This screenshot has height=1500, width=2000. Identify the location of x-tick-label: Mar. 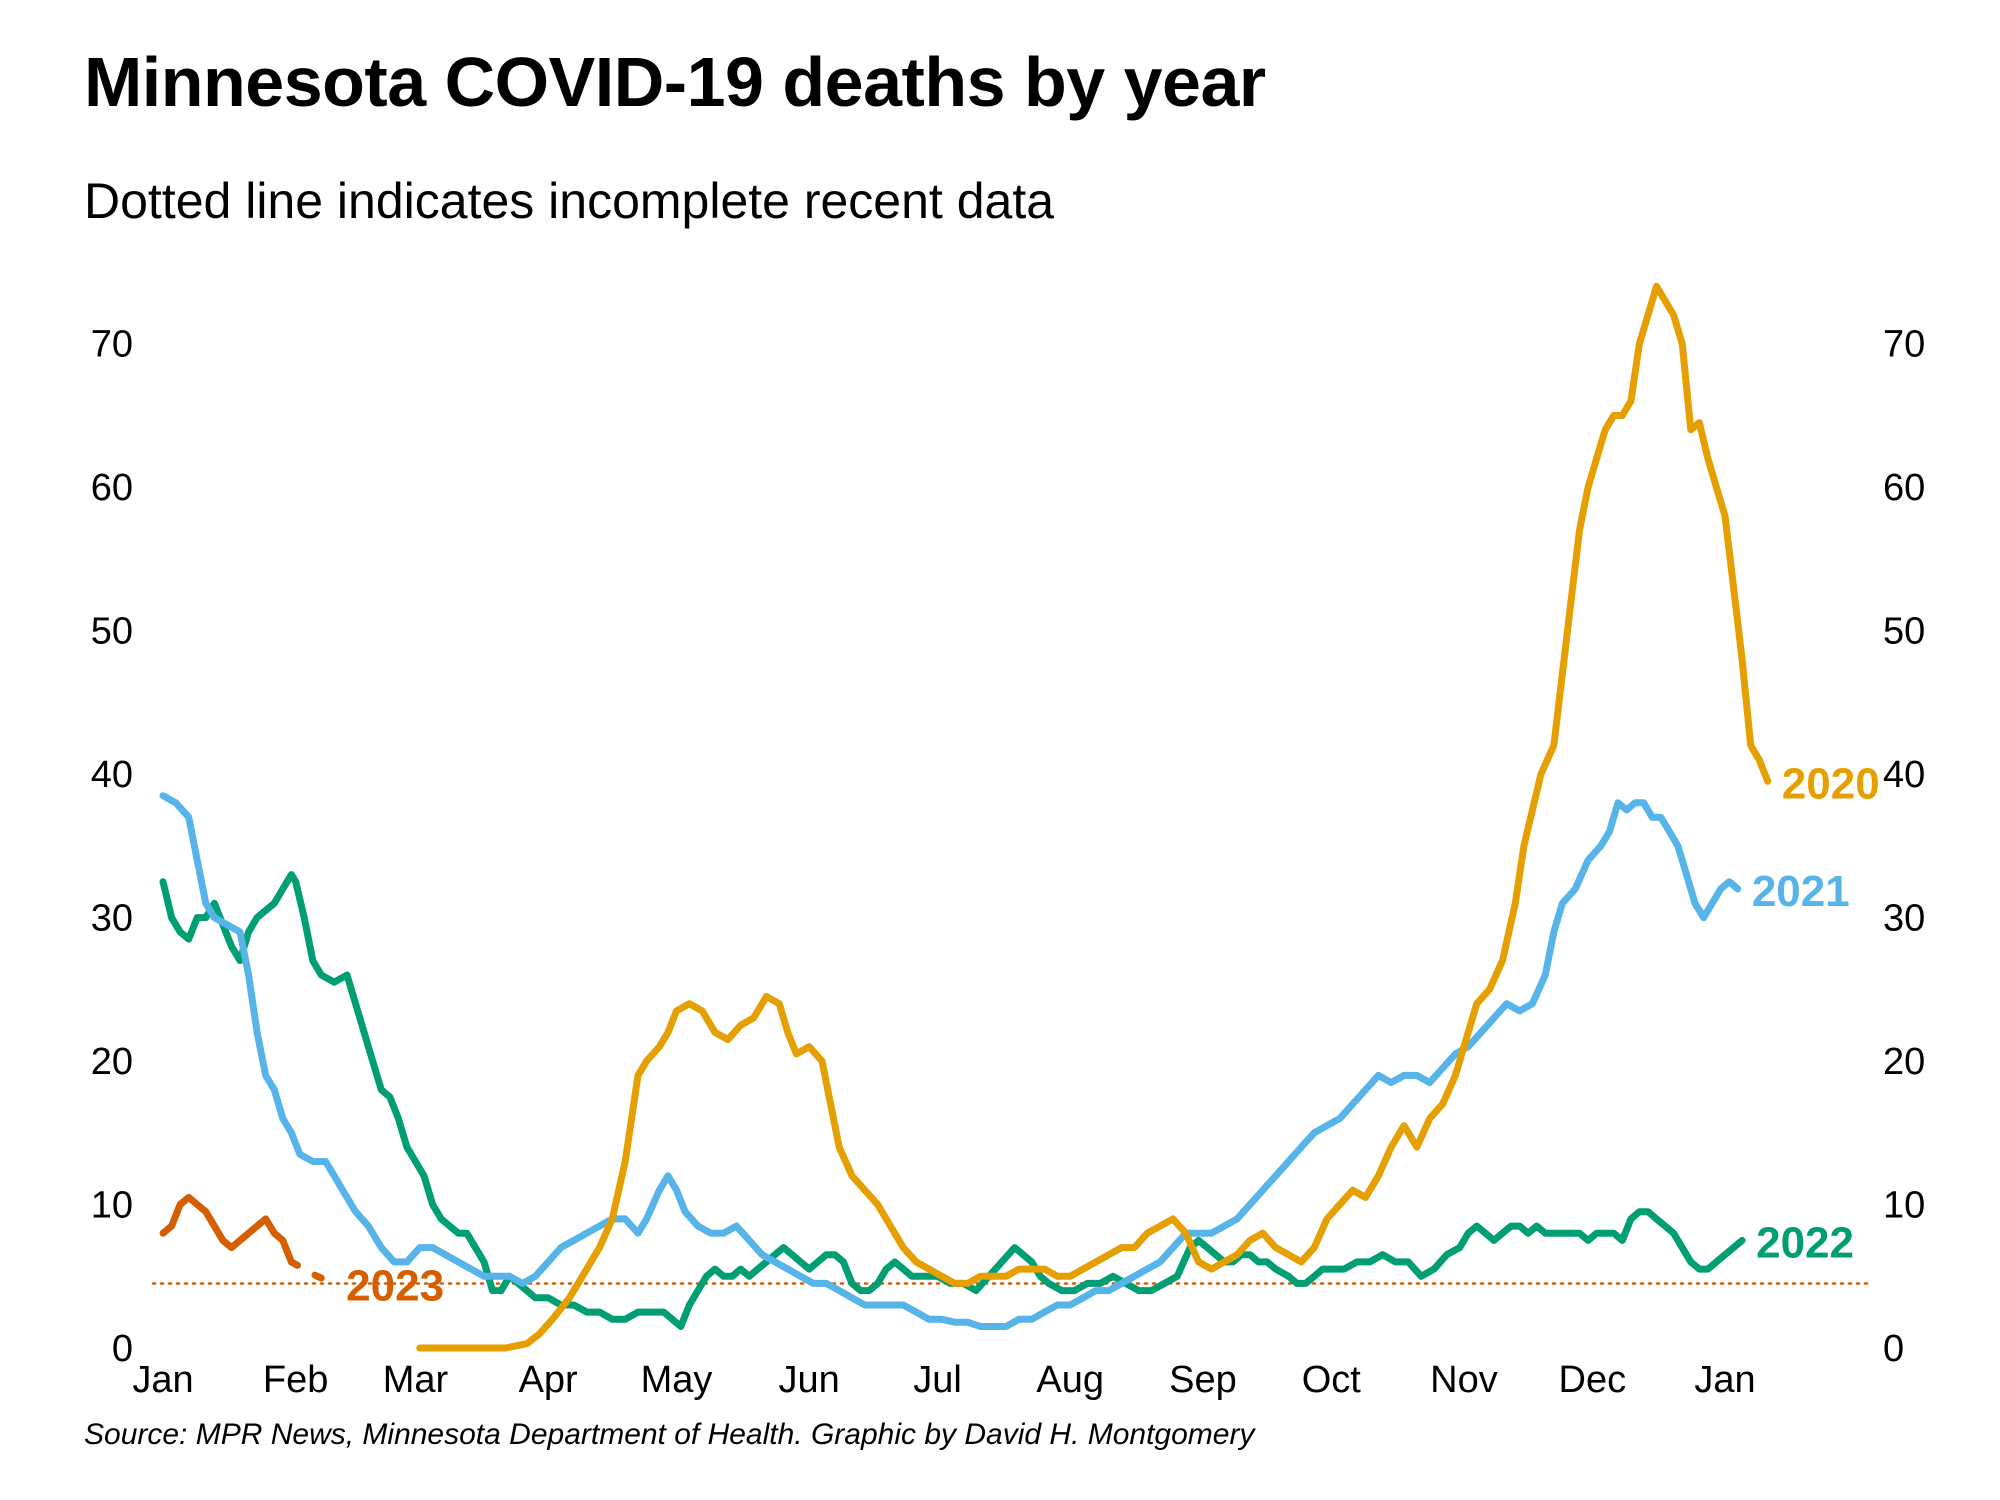
(416, 1380).